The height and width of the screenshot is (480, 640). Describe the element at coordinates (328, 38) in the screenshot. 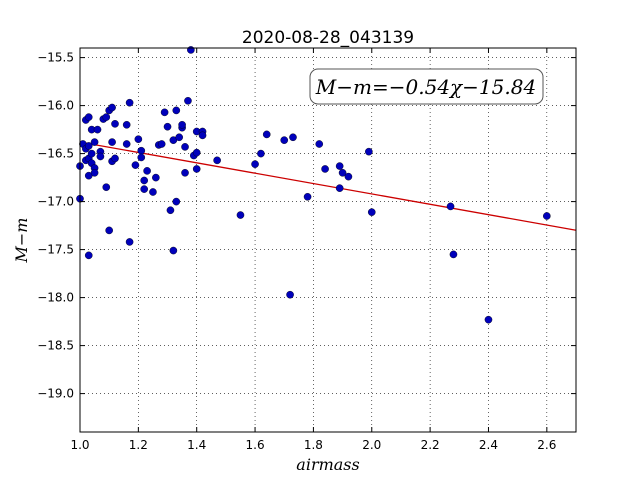

I see `chart-title: 2020-08-28_043139` at that location.